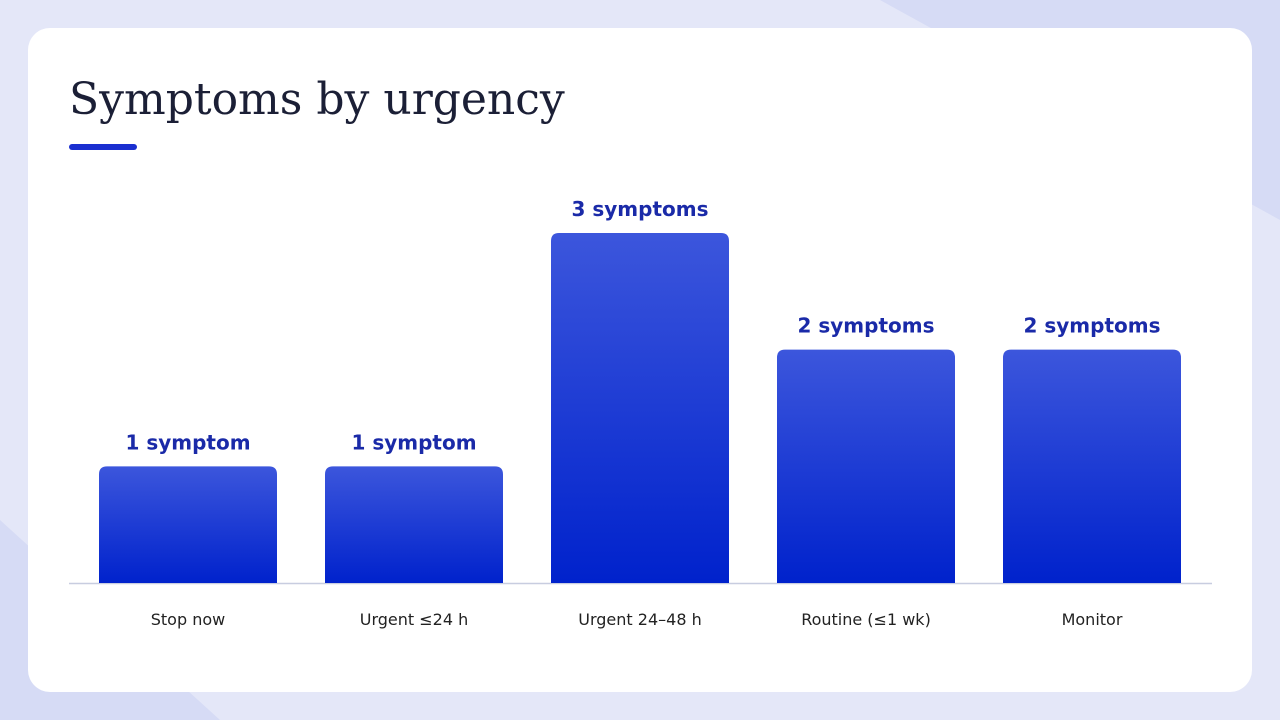  Describe the element at coordinates (639, 619) in the screenshot. I see `x-tick-label: Urgent 24–48 h` at that location.